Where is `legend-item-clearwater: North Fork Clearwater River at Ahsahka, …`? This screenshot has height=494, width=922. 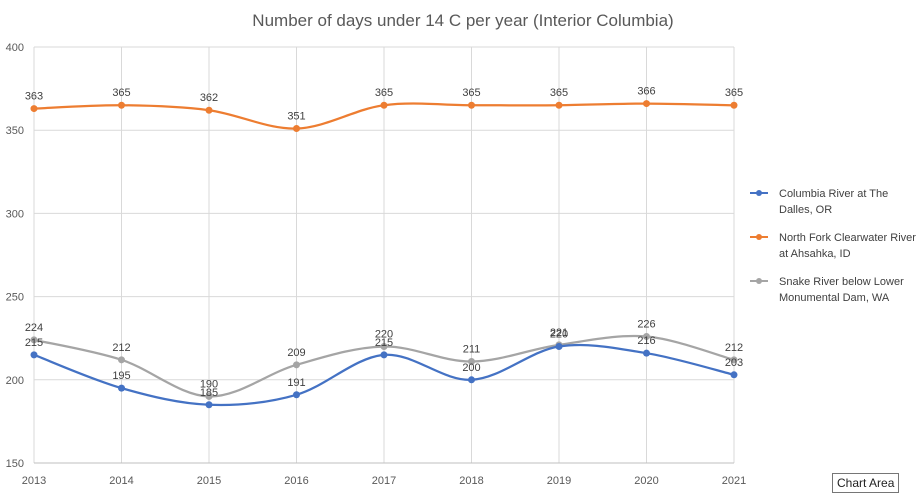
legend-item-clearwater: North Fork Clearwater River at Ahsahka, … is located at coordinates (836, 252).